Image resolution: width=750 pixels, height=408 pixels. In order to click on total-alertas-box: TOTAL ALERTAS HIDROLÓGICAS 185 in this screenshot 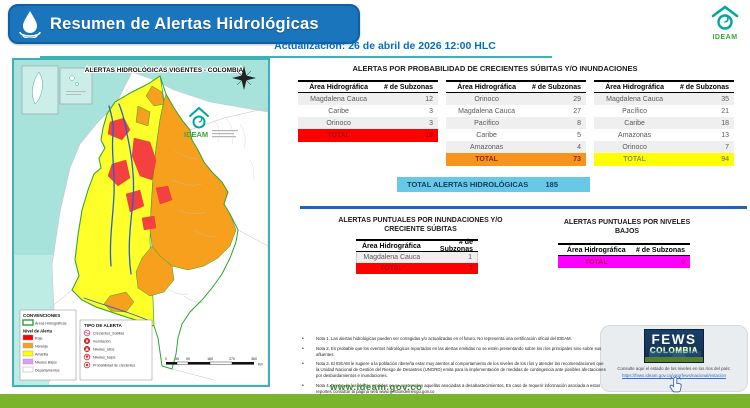, I will do `click(493, 184)`.